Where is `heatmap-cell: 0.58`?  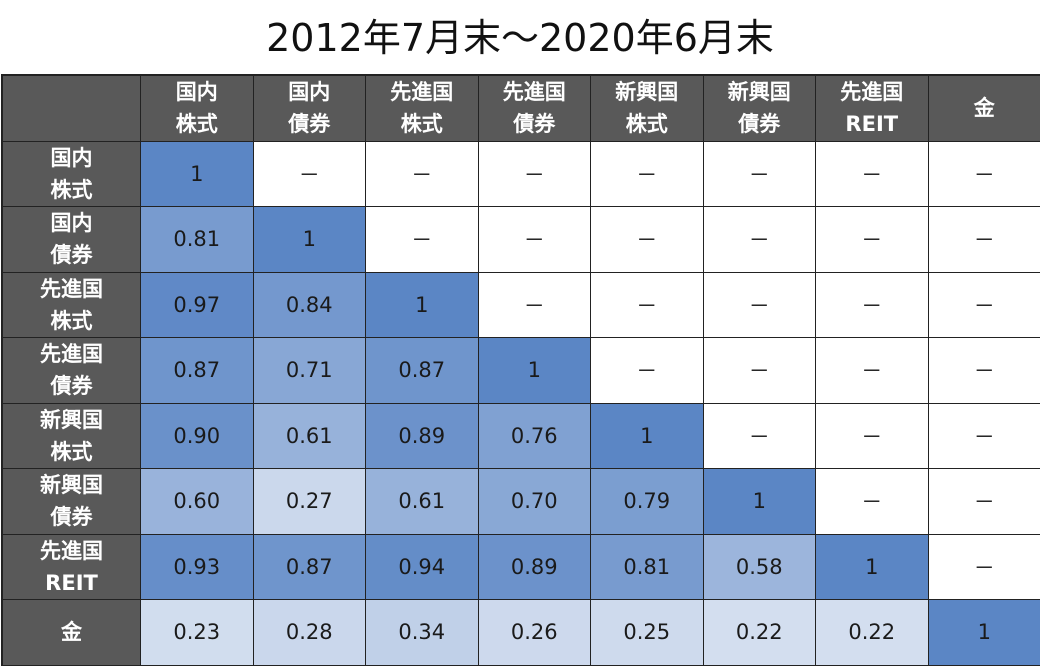
heatmap-cell: 0.58 is located at coordinates (760, 568).